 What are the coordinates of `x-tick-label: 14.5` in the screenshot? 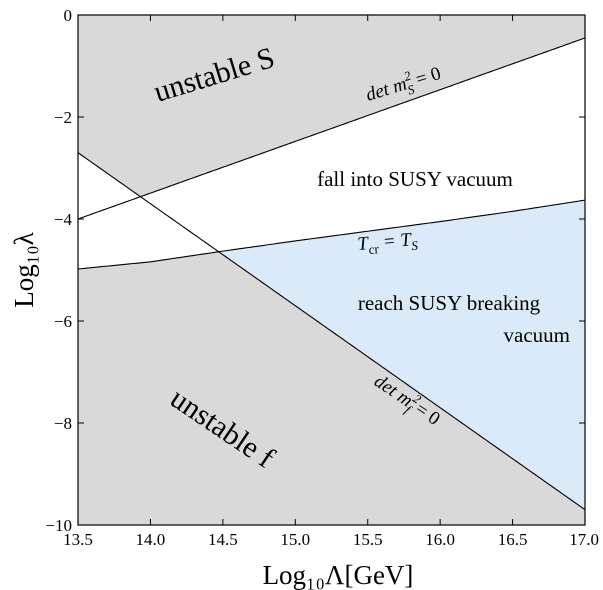 It's located at (223, 539).